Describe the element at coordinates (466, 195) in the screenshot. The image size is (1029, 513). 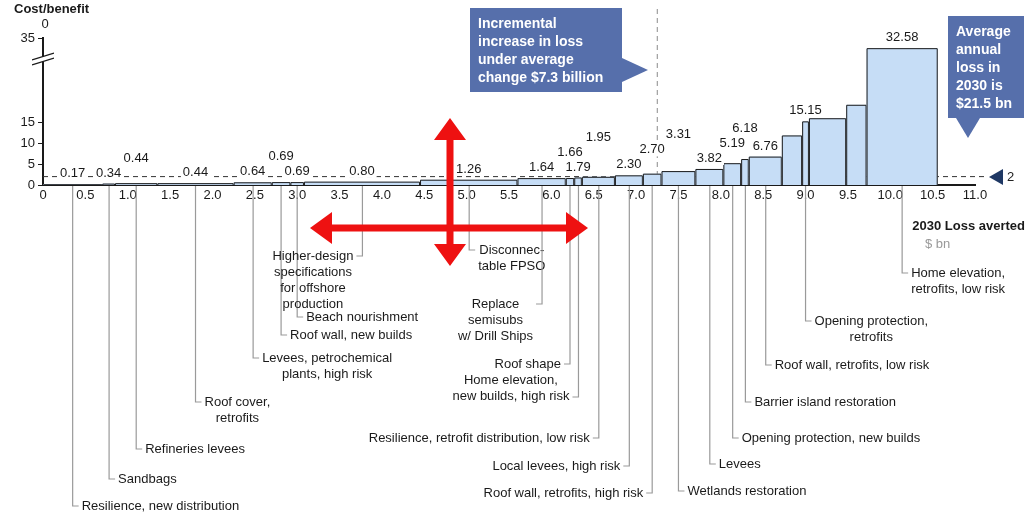
I see `x-tick-label: 5.0` at that location.